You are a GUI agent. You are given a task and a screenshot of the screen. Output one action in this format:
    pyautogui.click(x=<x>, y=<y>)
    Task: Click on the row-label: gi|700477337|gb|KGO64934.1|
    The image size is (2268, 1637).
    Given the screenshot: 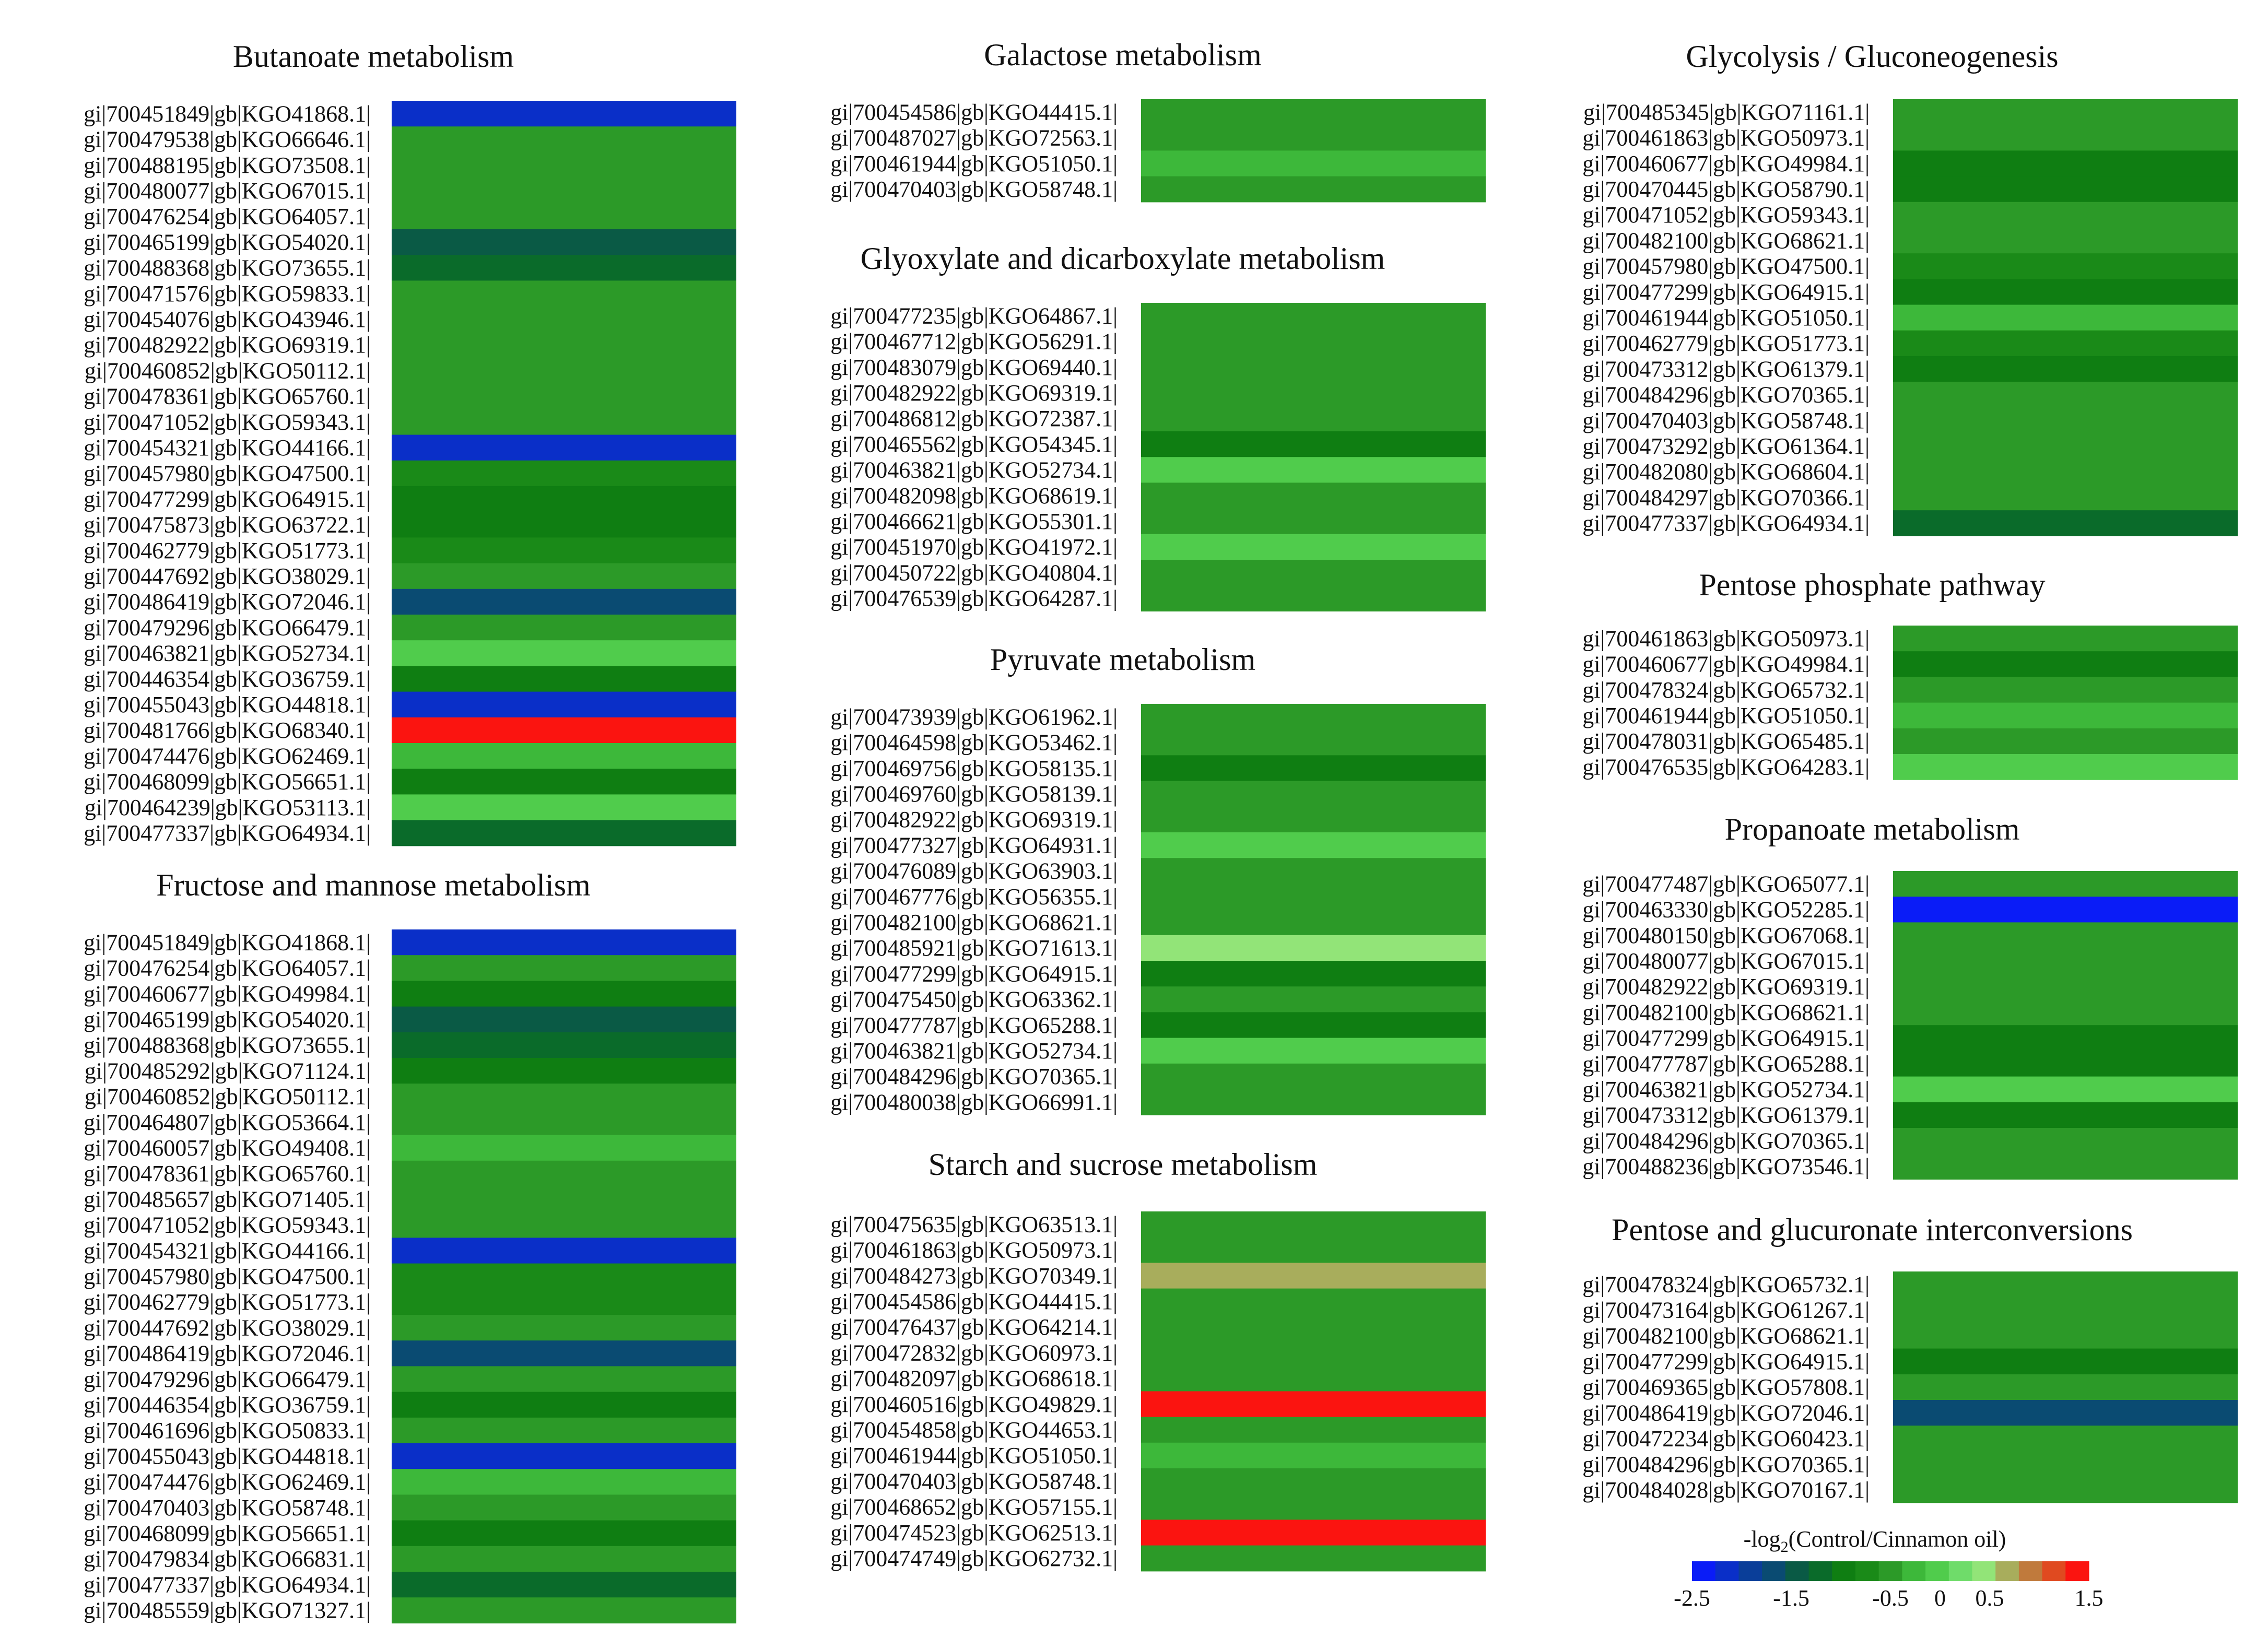 What is the action you would take?
    pyautogui.click(x=1726, y=523)
    